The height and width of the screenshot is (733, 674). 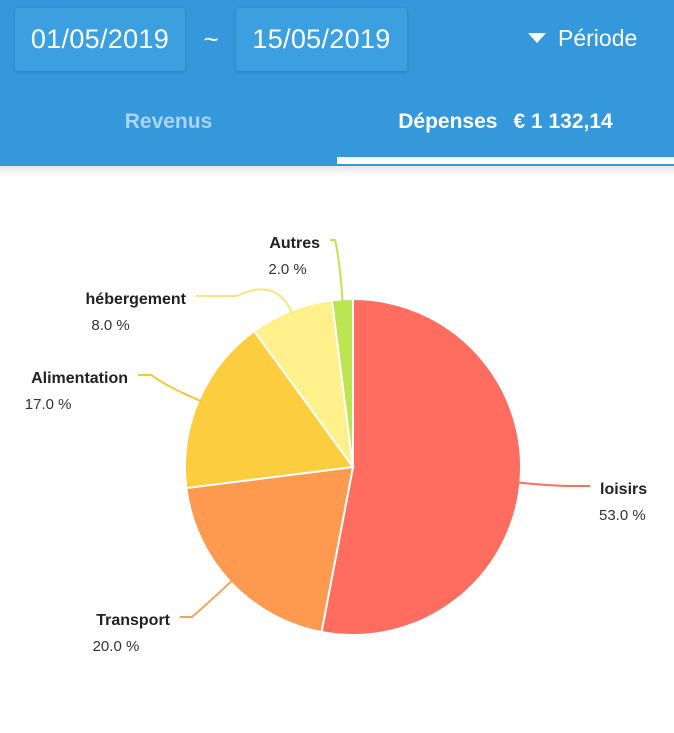 What do you see at coordinates (537, 38) in the screenshot?
I see `caret-down-icon` at bounding box center [537, 38].